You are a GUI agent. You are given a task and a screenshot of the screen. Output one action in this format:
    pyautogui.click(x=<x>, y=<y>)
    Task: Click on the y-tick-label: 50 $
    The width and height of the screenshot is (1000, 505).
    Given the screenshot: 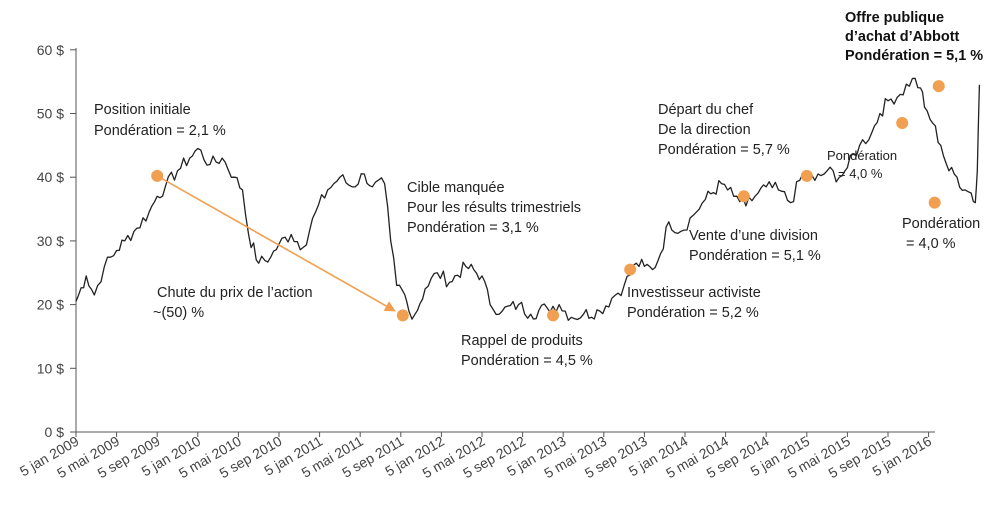 What is the action you would take?
    pyautogui.click(x=50, y=114)
    